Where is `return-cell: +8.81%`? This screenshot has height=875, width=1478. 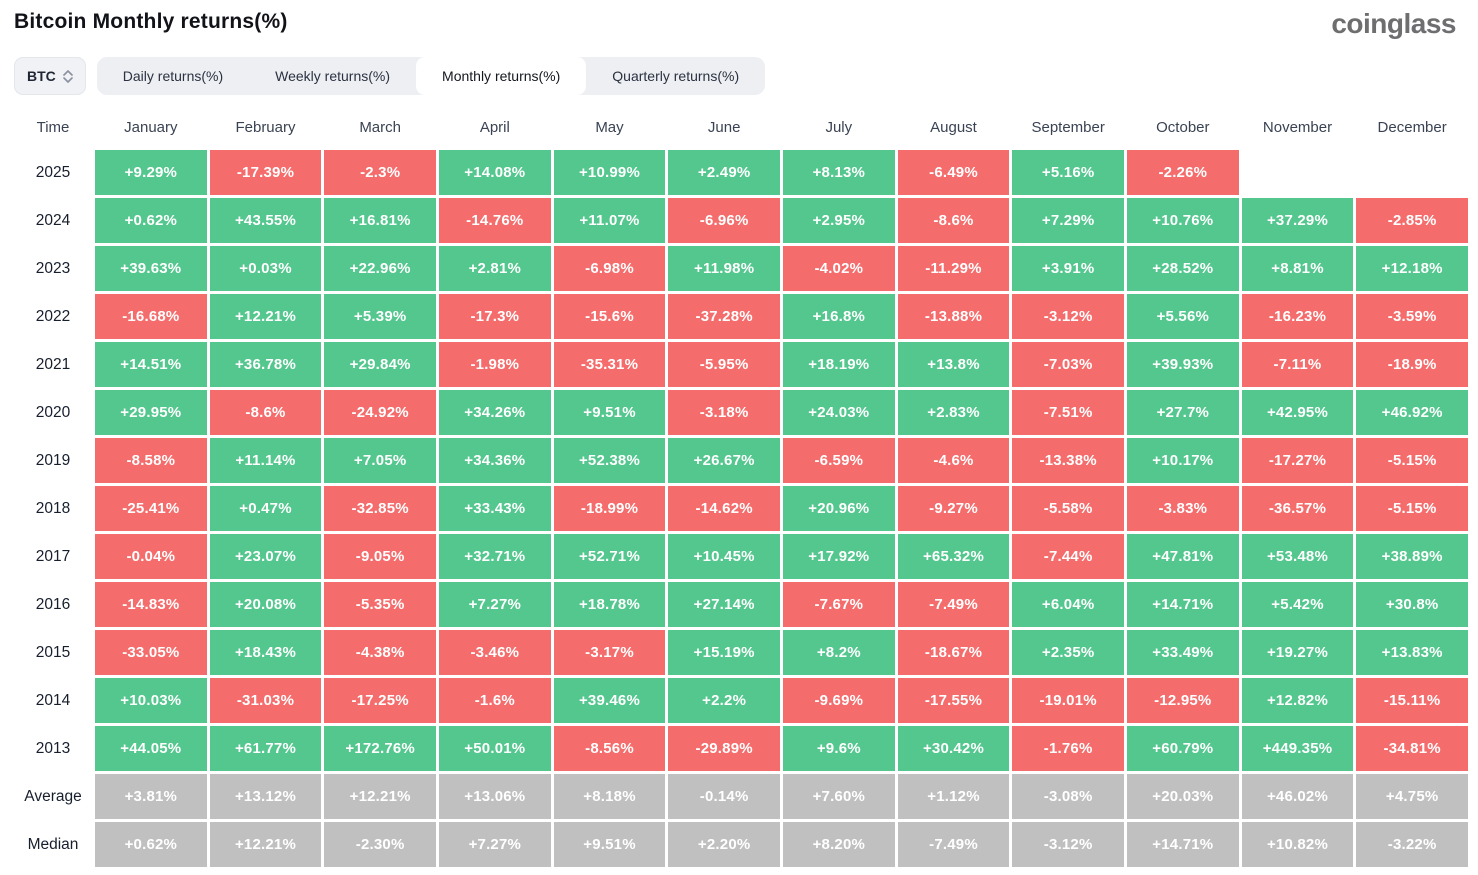
return-cell: +8.81% is located at coordinates (1297, 268).